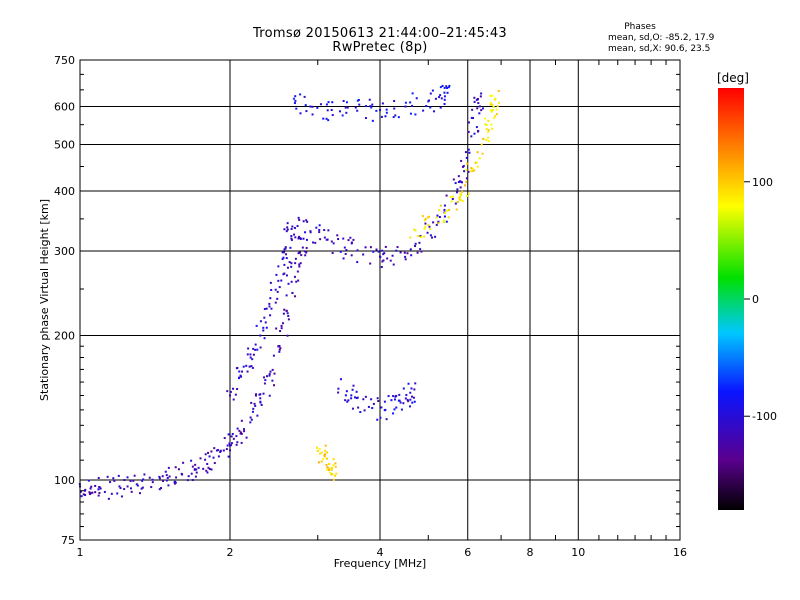  What do you see at coordinates (64, 145) in the screenshot?
I see `y-tick-label: 500` at bounding box center [64, 145].